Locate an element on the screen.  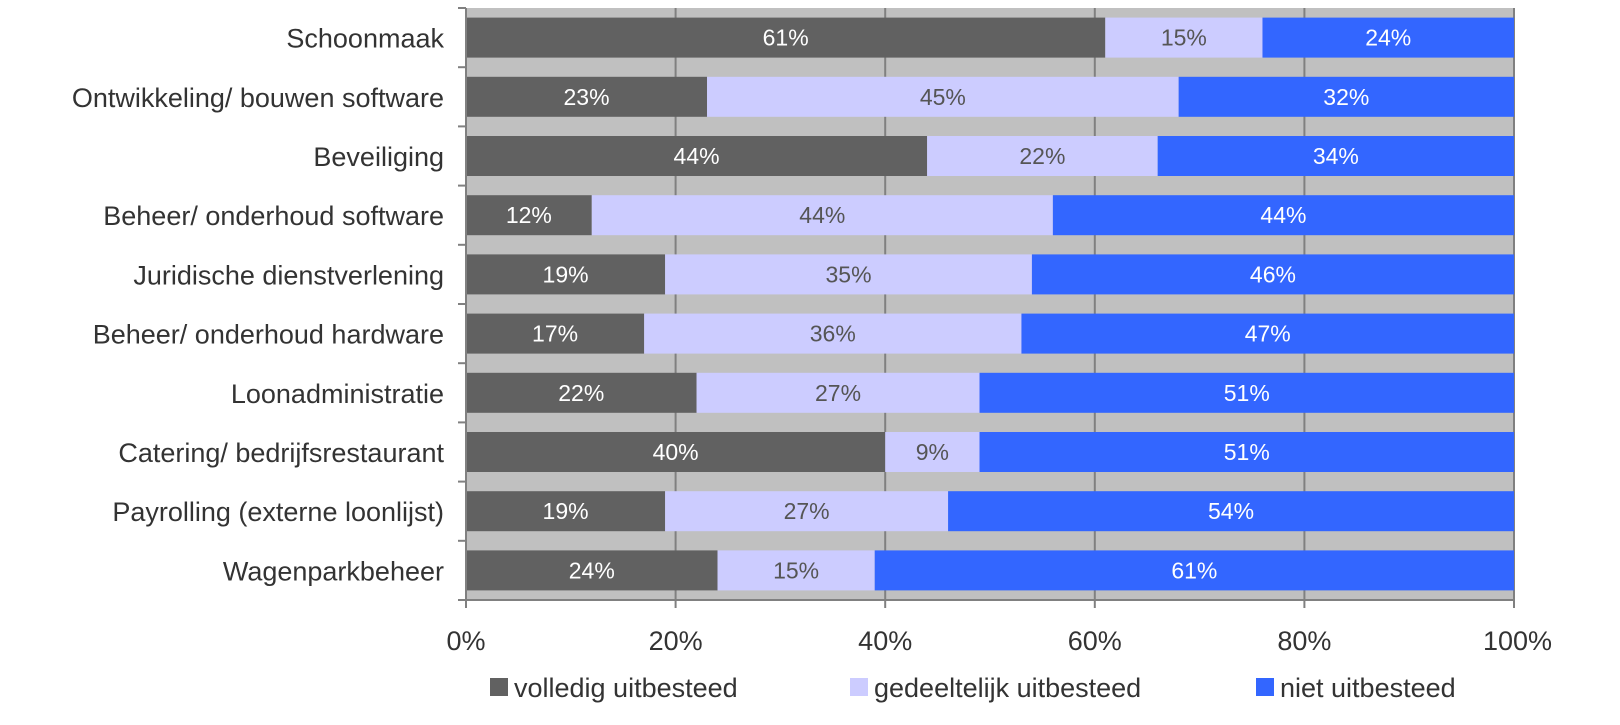
data-label: 45% is located at coordinates (943, 97).